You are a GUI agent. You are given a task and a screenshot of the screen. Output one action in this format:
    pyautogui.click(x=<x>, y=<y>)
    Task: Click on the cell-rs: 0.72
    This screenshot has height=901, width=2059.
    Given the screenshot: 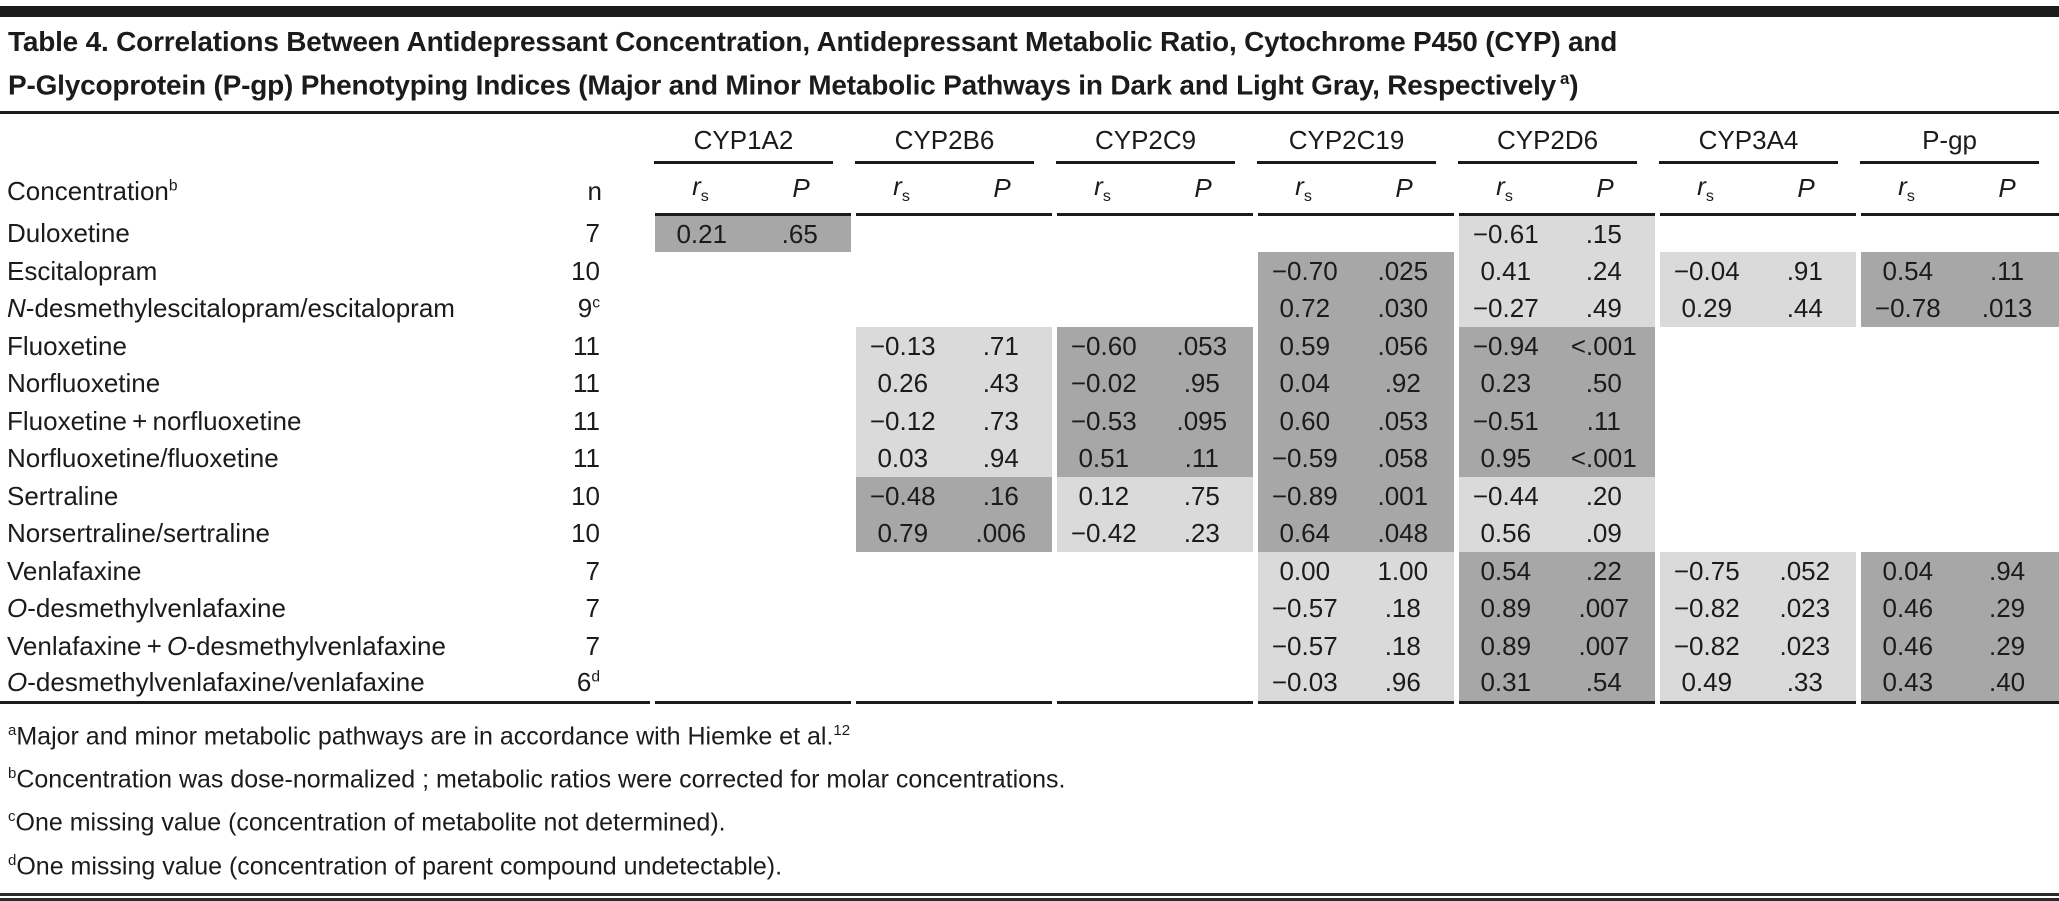 What is the action you would take?
    pyautogui.click(x=1302, y=308)
    